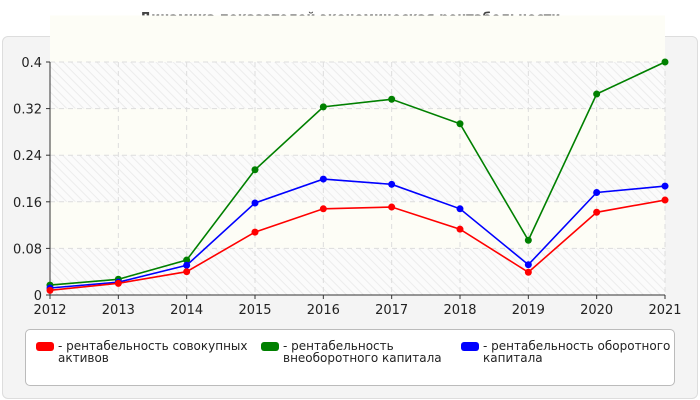 The width and height of the screenshot is (700, 400). I want to click on legend-label: - рентабельность оборотного капитала, so click(577, 352).